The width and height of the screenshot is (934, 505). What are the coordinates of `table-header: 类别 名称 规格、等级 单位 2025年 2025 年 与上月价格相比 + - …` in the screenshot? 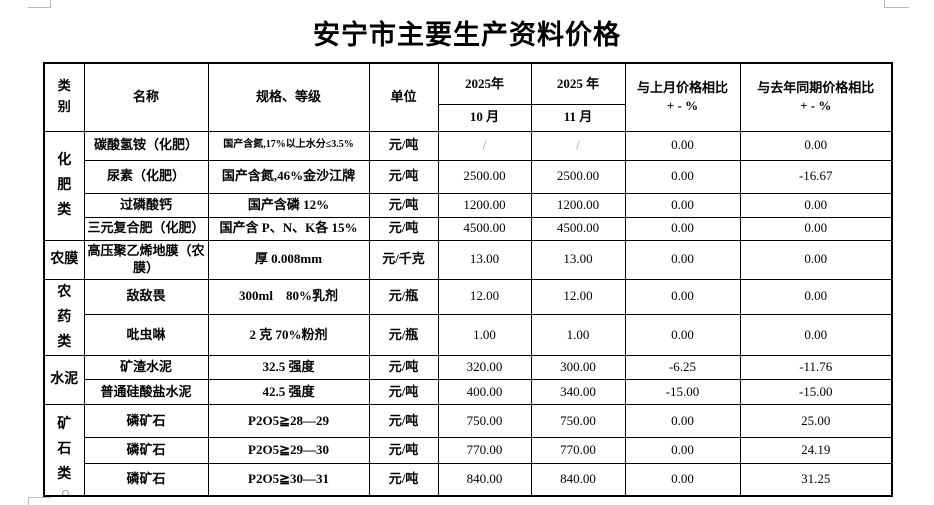 It's located at (468, 97).